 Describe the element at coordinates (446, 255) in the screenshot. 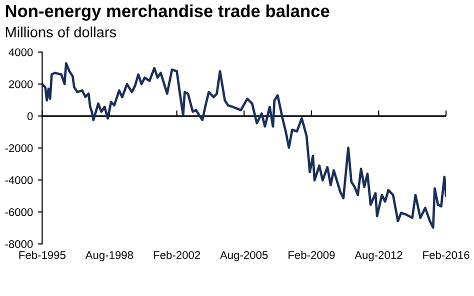

I see `x-tick-label: Feb-2016` at that location.